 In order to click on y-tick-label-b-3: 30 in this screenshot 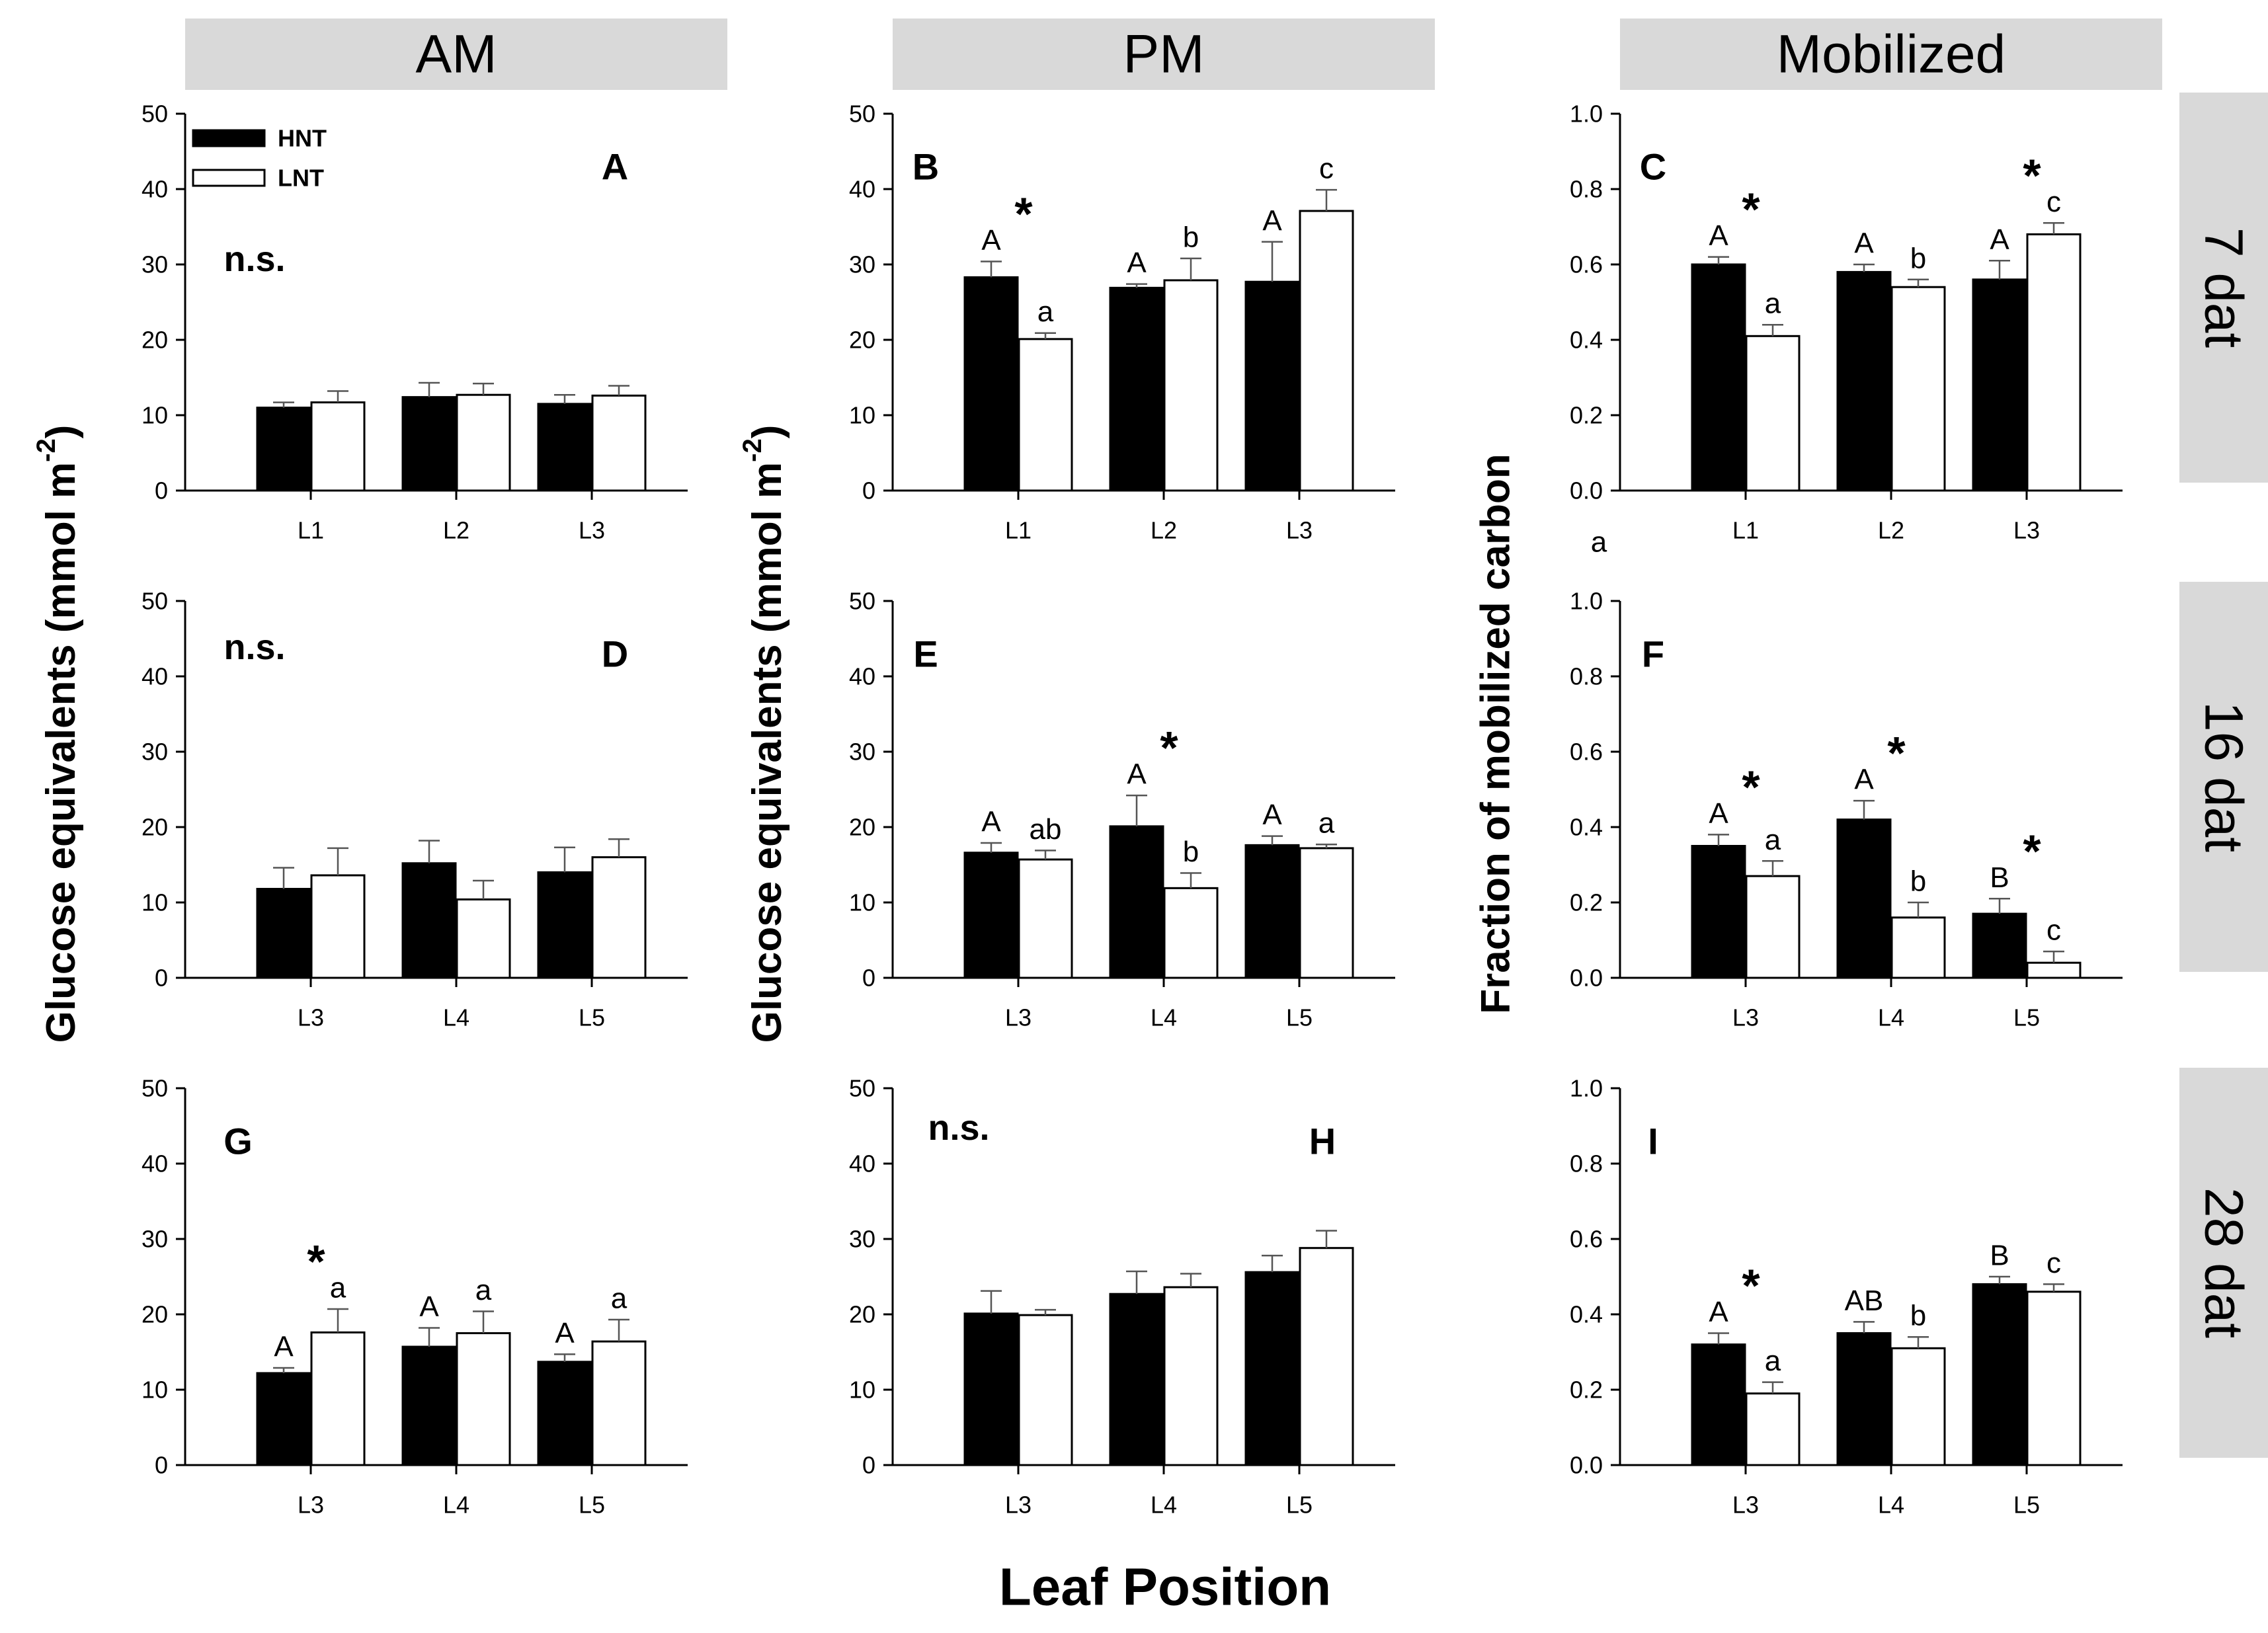, I will do `click(862, 264)`.